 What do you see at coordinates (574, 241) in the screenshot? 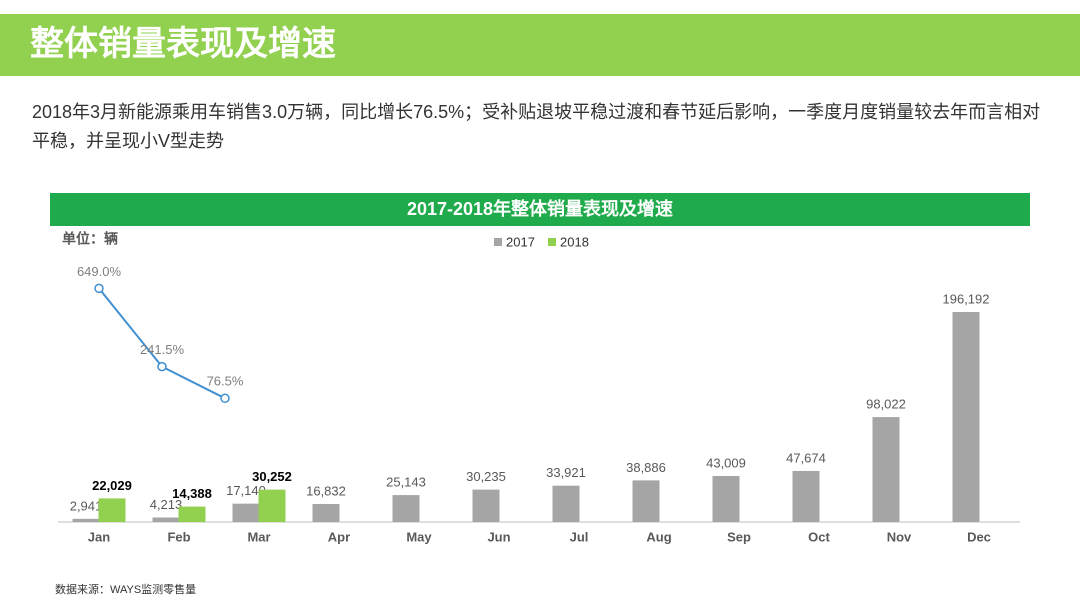
I see `legend-label: 2018` at bounding box center [574, 241].